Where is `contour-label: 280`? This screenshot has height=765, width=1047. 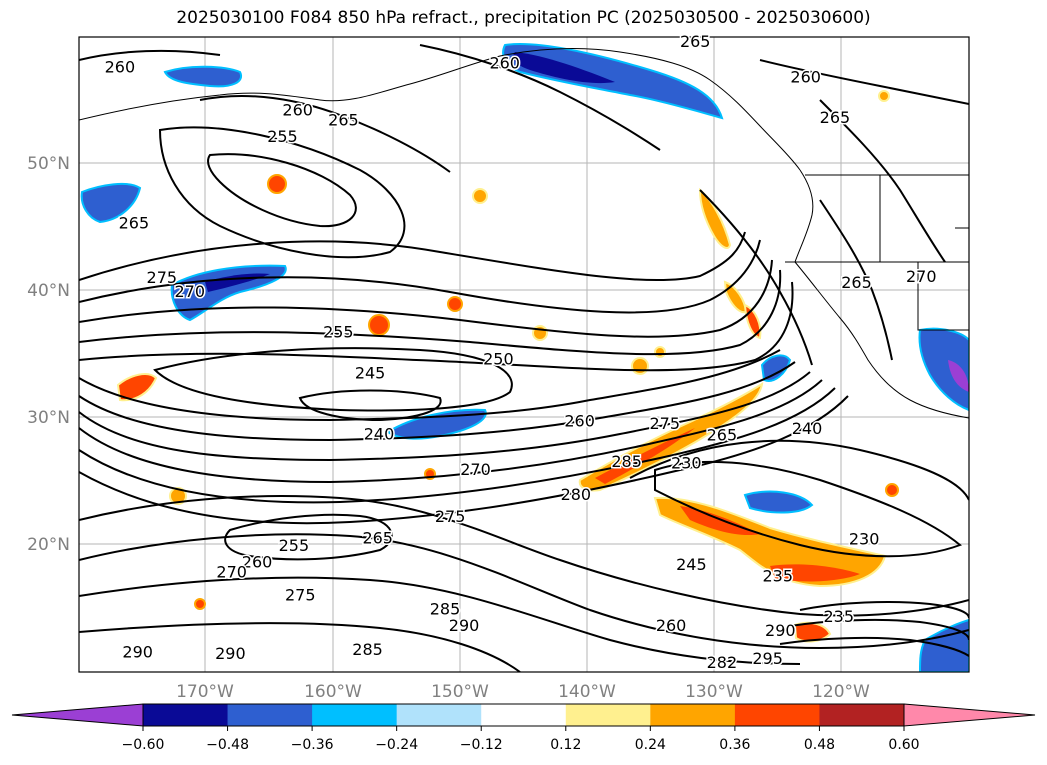
contour-label: 280 is located at coordinates (576, 494).